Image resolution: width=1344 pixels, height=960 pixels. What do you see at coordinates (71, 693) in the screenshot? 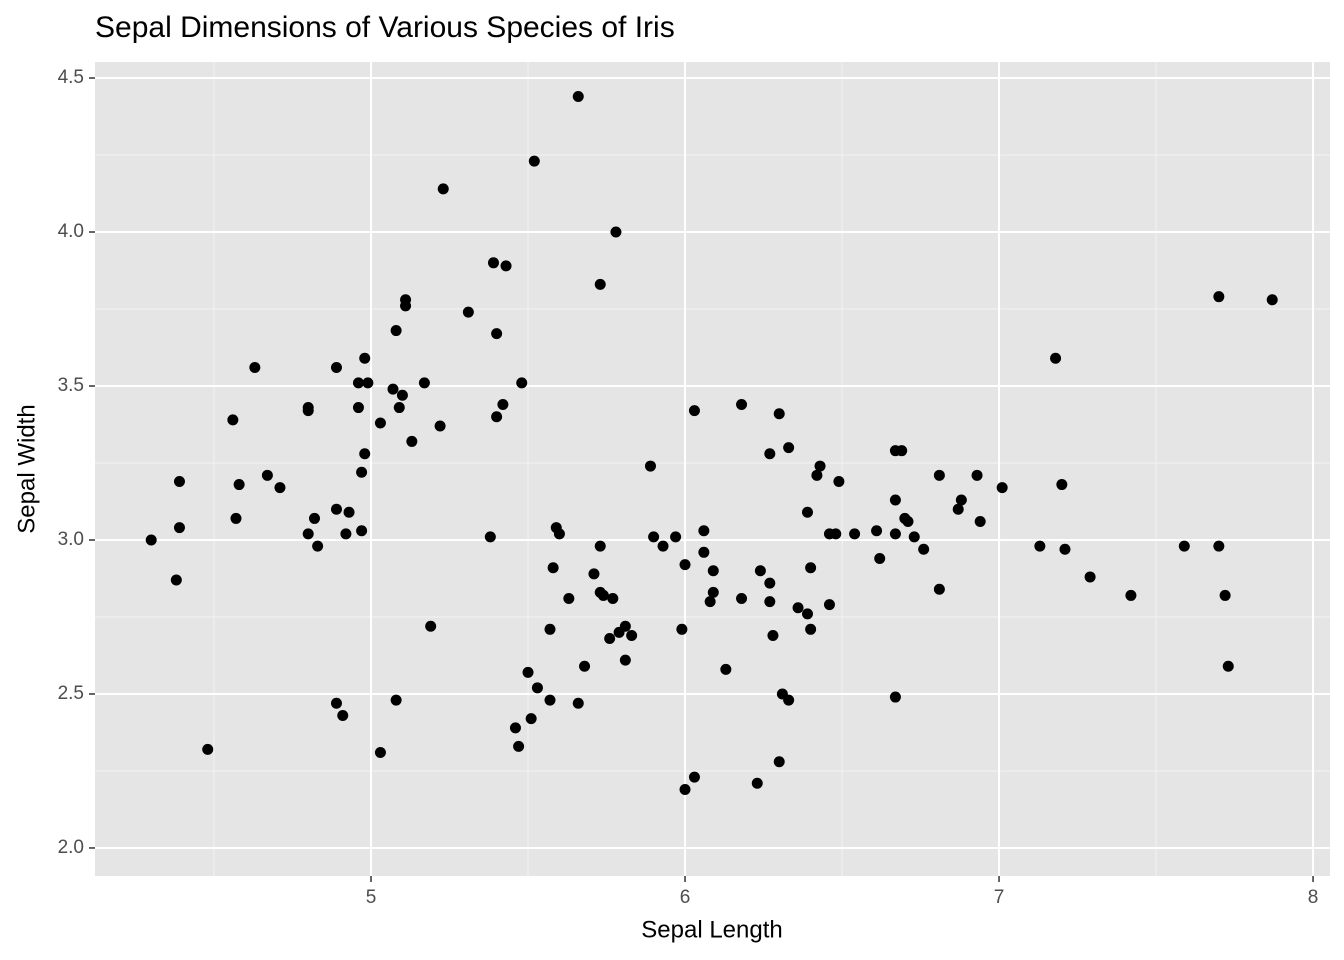
I see `y-tick-label: 2.5` at bounding box center [71, 693].